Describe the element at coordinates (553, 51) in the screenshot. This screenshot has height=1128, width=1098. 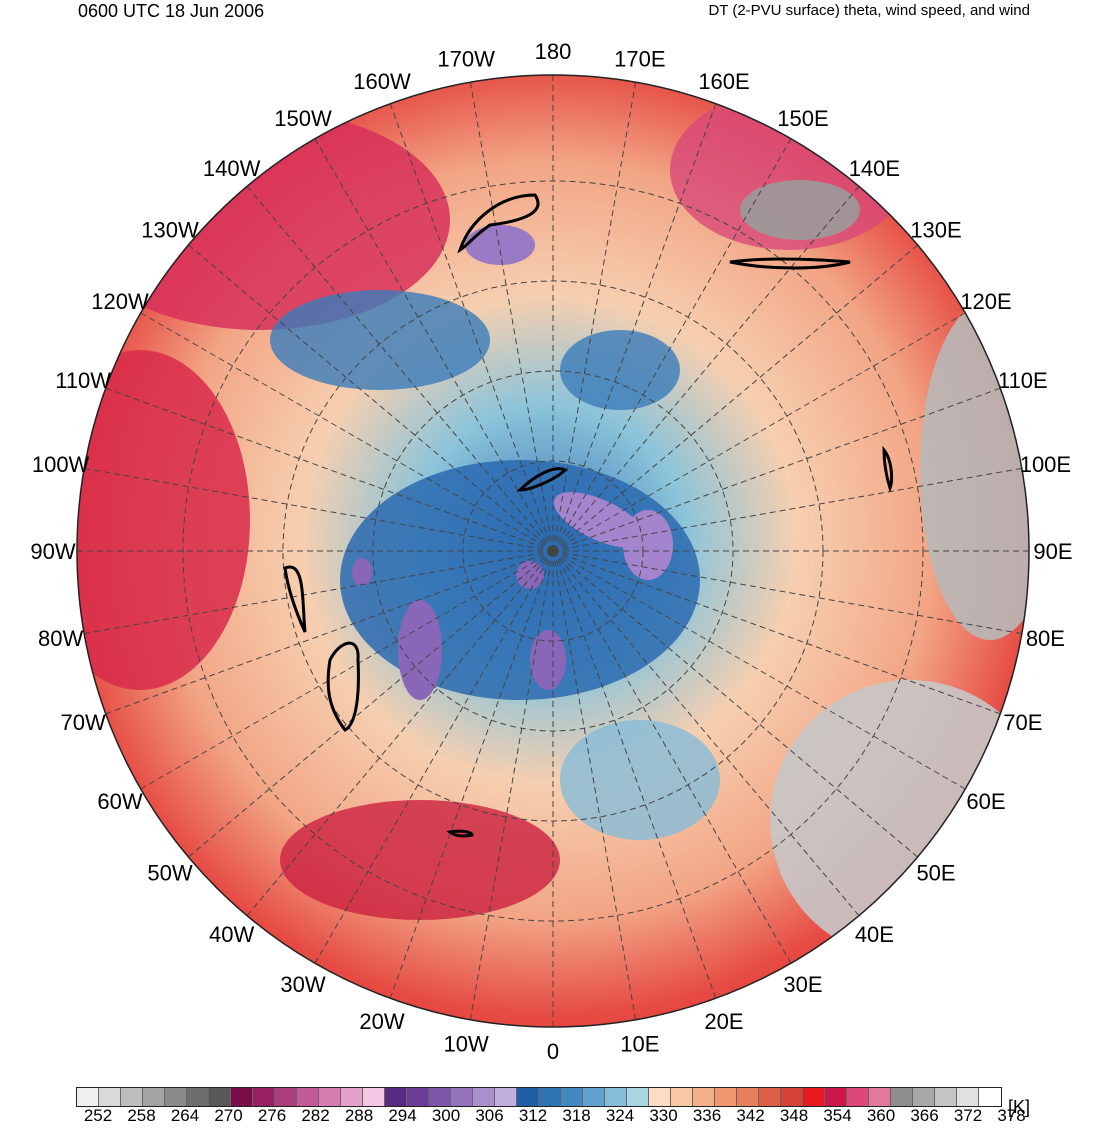
I see `lon-label-180: 180` at that location.